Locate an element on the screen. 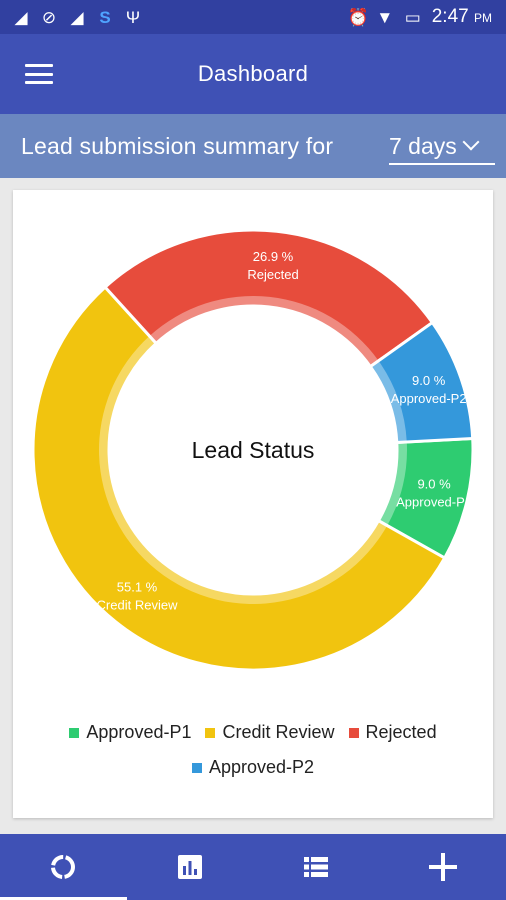 The height and width of the screenshot is (900, 506). list-icon is located at coordinates (316, 867).